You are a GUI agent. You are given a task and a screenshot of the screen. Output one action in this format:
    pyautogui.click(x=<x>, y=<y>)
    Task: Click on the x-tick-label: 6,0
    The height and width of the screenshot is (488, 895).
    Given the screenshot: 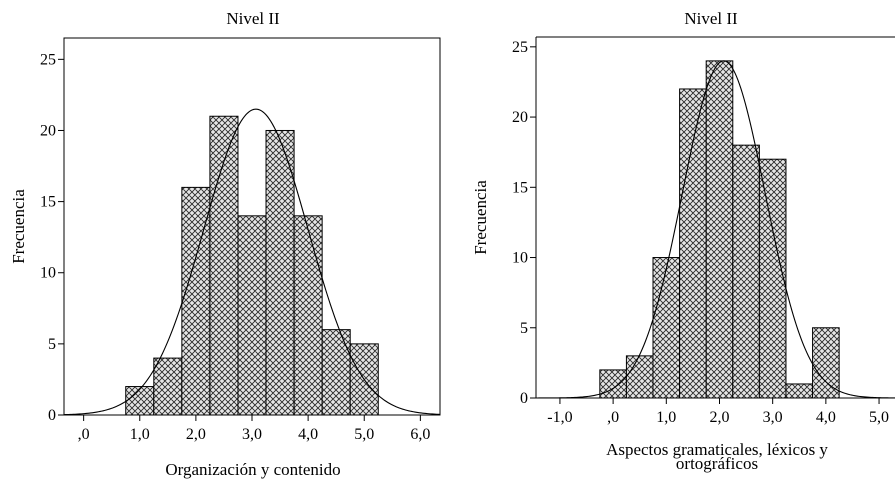 What is the action you would take?
    pyautogui.click(x=420, y=434)
    